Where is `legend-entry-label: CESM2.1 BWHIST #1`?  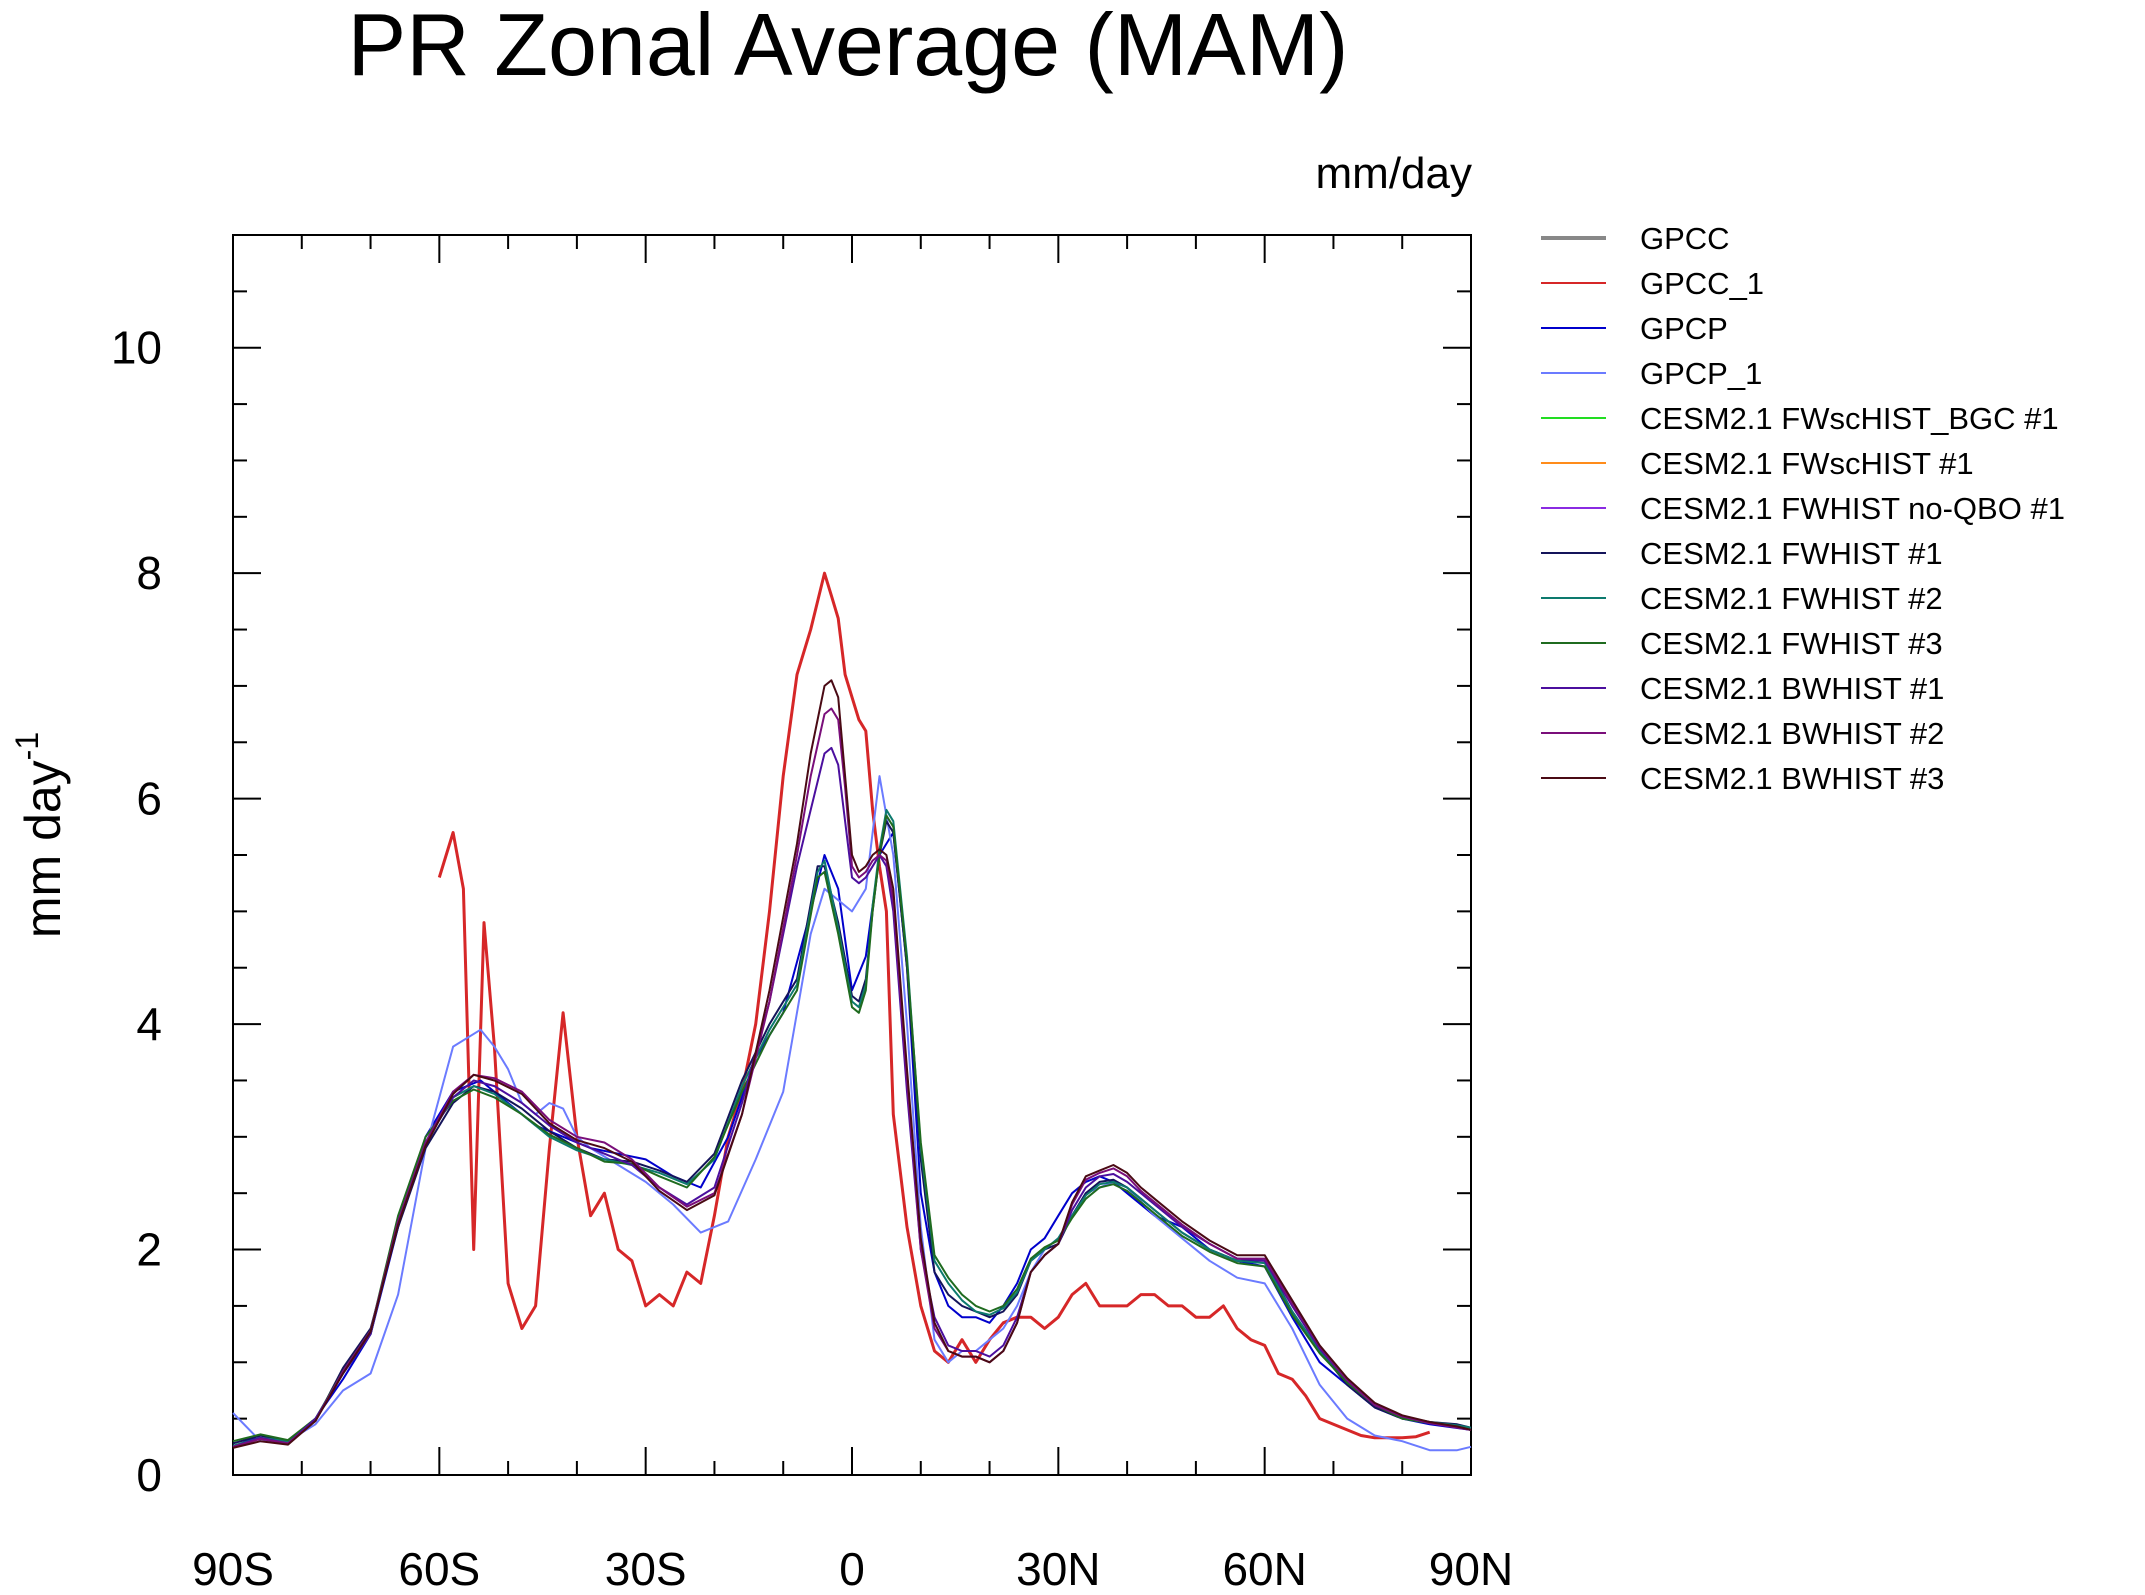
legend-entry-label: CESM2.1 BWHIST #1 is located at coordinates (1792, 688).